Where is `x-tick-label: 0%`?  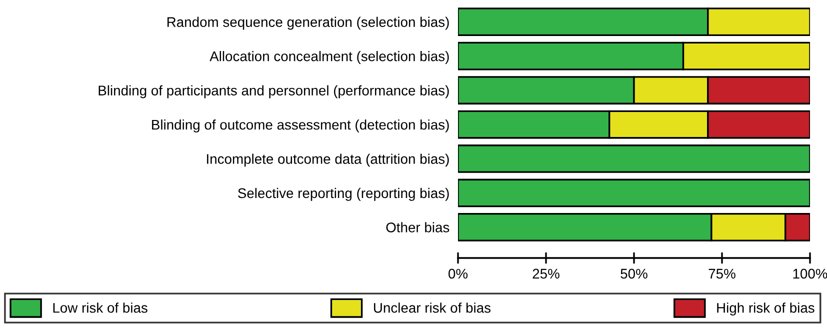 x-tick-label: 0% is located at coordinates (458, 273).